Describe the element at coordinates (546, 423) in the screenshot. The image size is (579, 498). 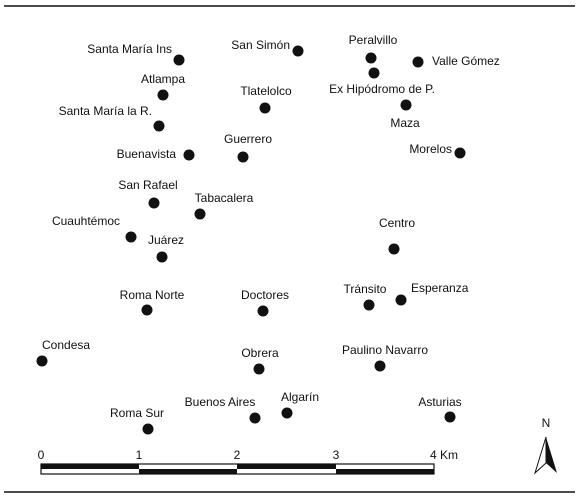
I see `north-label: N` at that location.